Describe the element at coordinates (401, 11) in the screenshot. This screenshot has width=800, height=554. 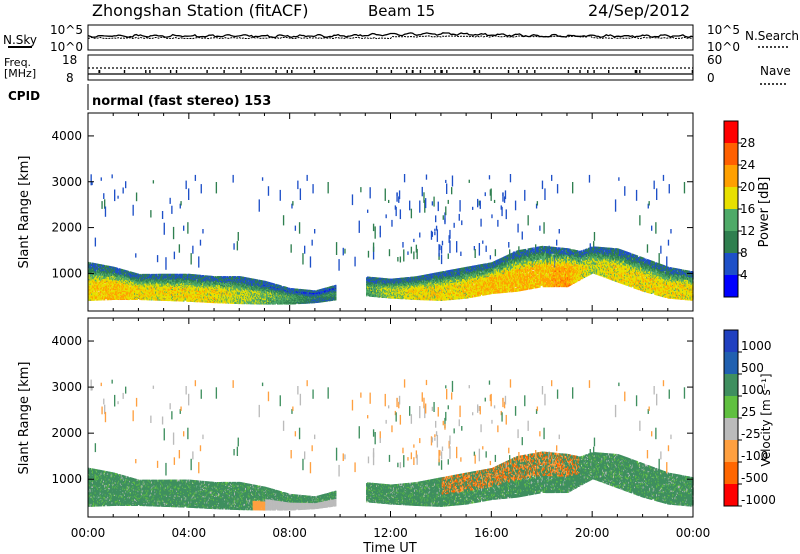
I see `beam-label: Beam 15` at that location.